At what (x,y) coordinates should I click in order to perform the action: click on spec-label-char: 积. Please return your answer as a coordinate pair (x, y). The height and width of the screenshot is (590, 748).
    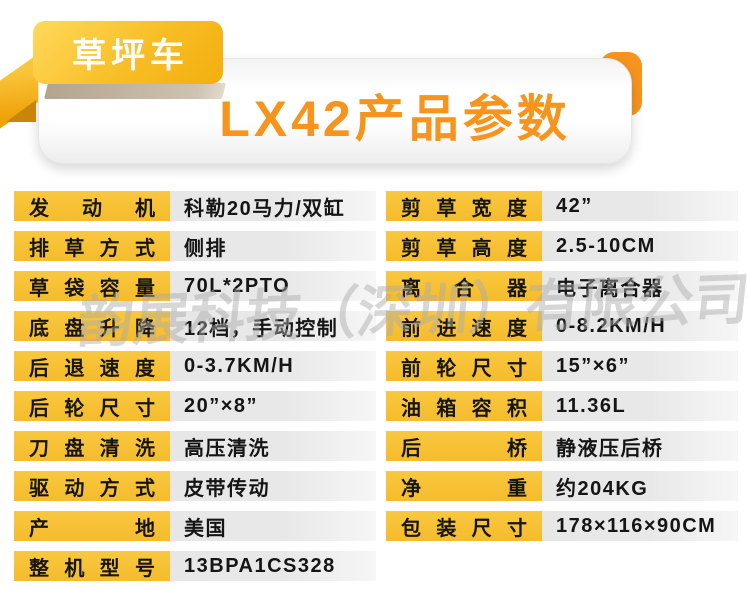
    Looking at the image, I should click on (516, 408).